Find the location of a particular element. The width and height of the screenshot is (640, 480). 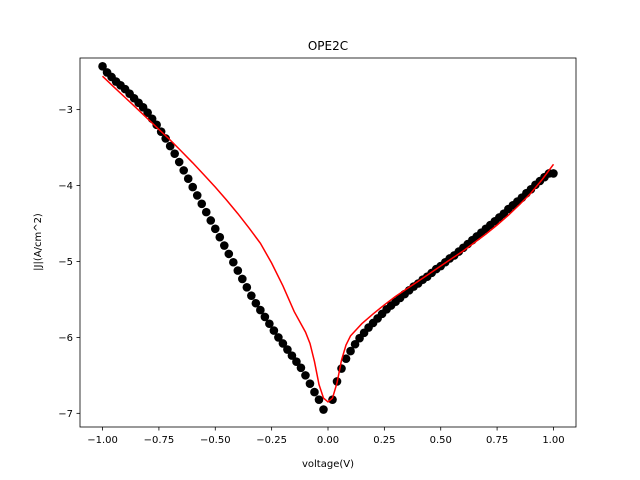

x-tick-label: 0.50 is located at coordinates (441, 440).